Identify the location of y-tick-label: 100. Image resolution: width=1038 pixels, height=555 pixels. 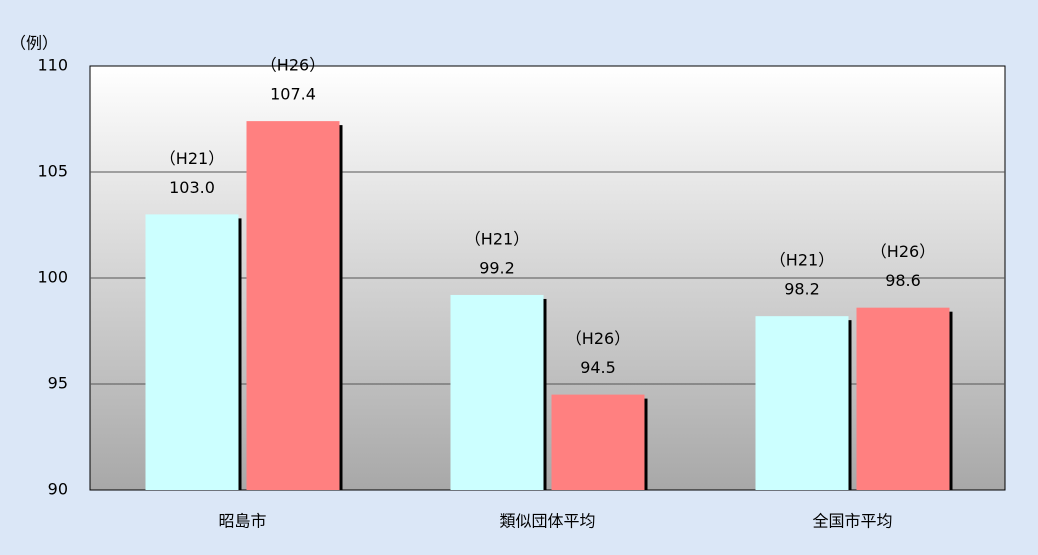
(52, 277).